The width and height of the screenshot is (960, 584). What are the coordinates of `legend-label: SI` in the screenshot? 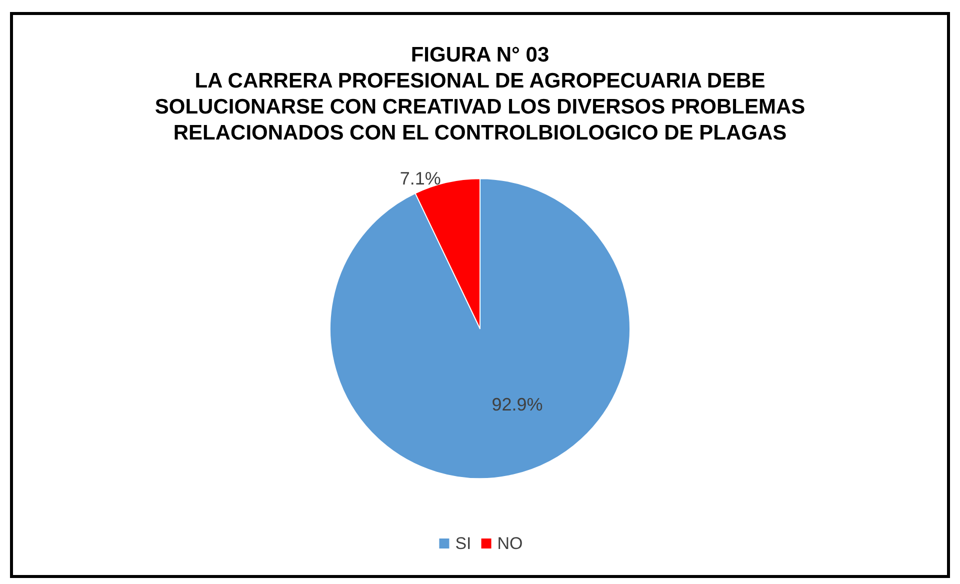 It's located at (463, 543).